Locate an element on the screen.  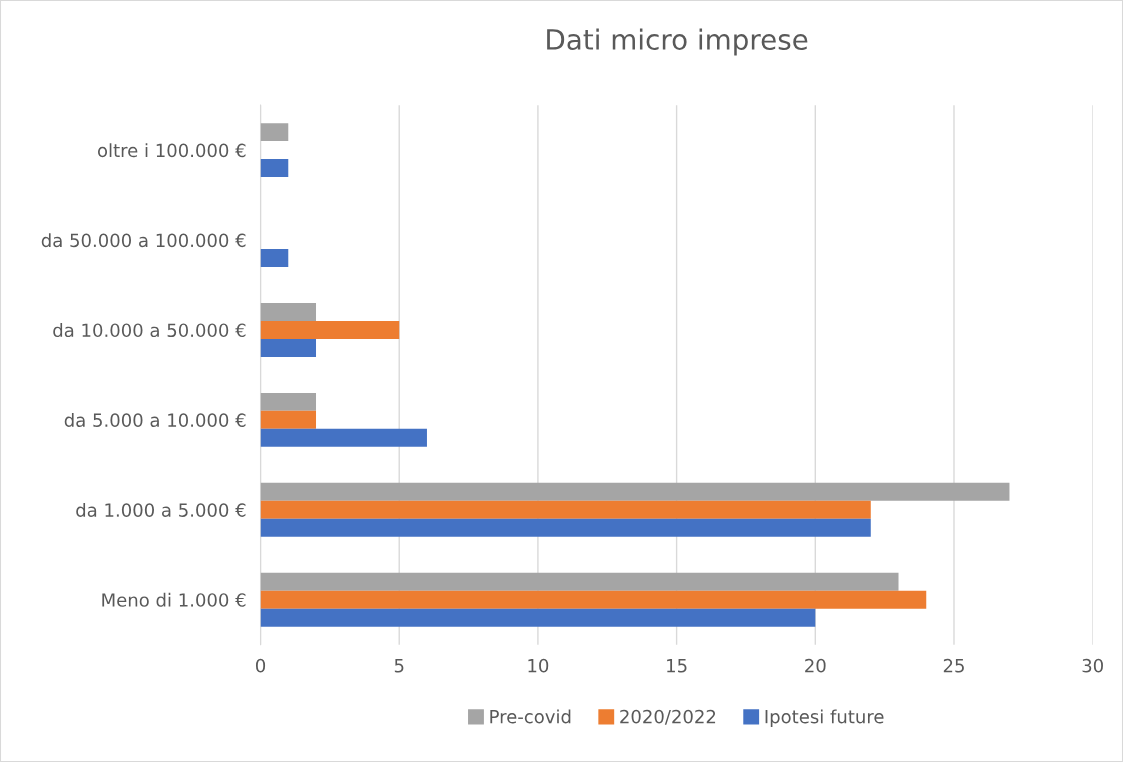
x-tick-label: 30 is located at coordinates (1092, 665).